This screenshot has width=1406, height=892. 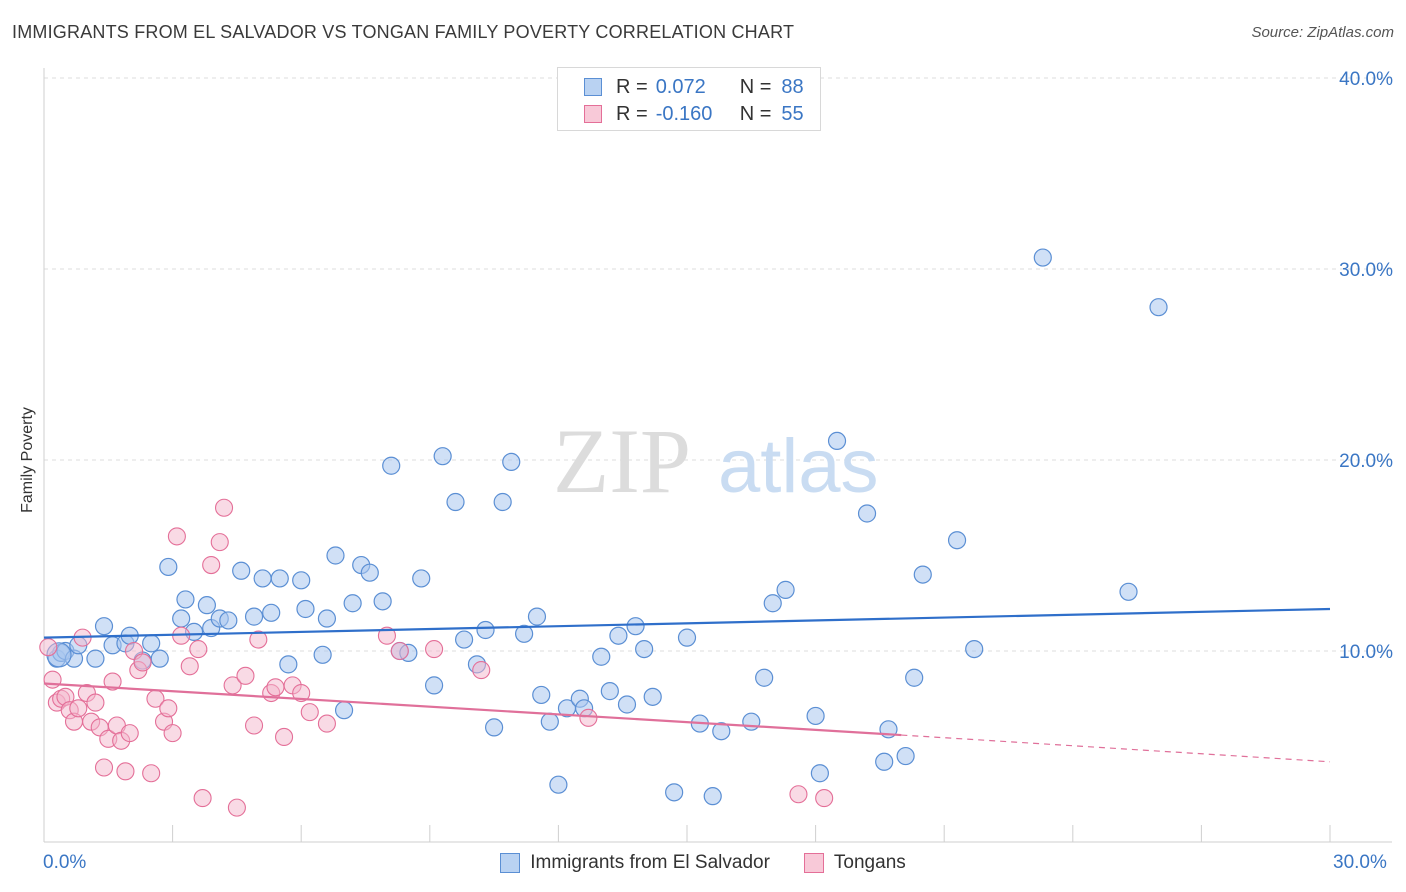 I want to click on y-tick-label: 40.0%, so click(x=1366, y=79).